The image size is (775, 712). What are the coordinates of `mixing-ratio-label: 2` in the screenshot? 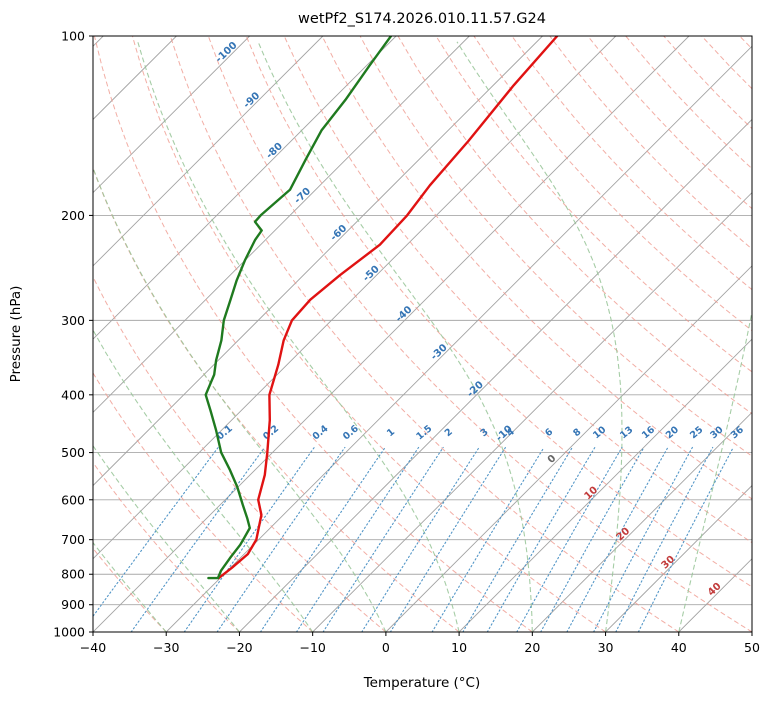 It's located at (449, 432).